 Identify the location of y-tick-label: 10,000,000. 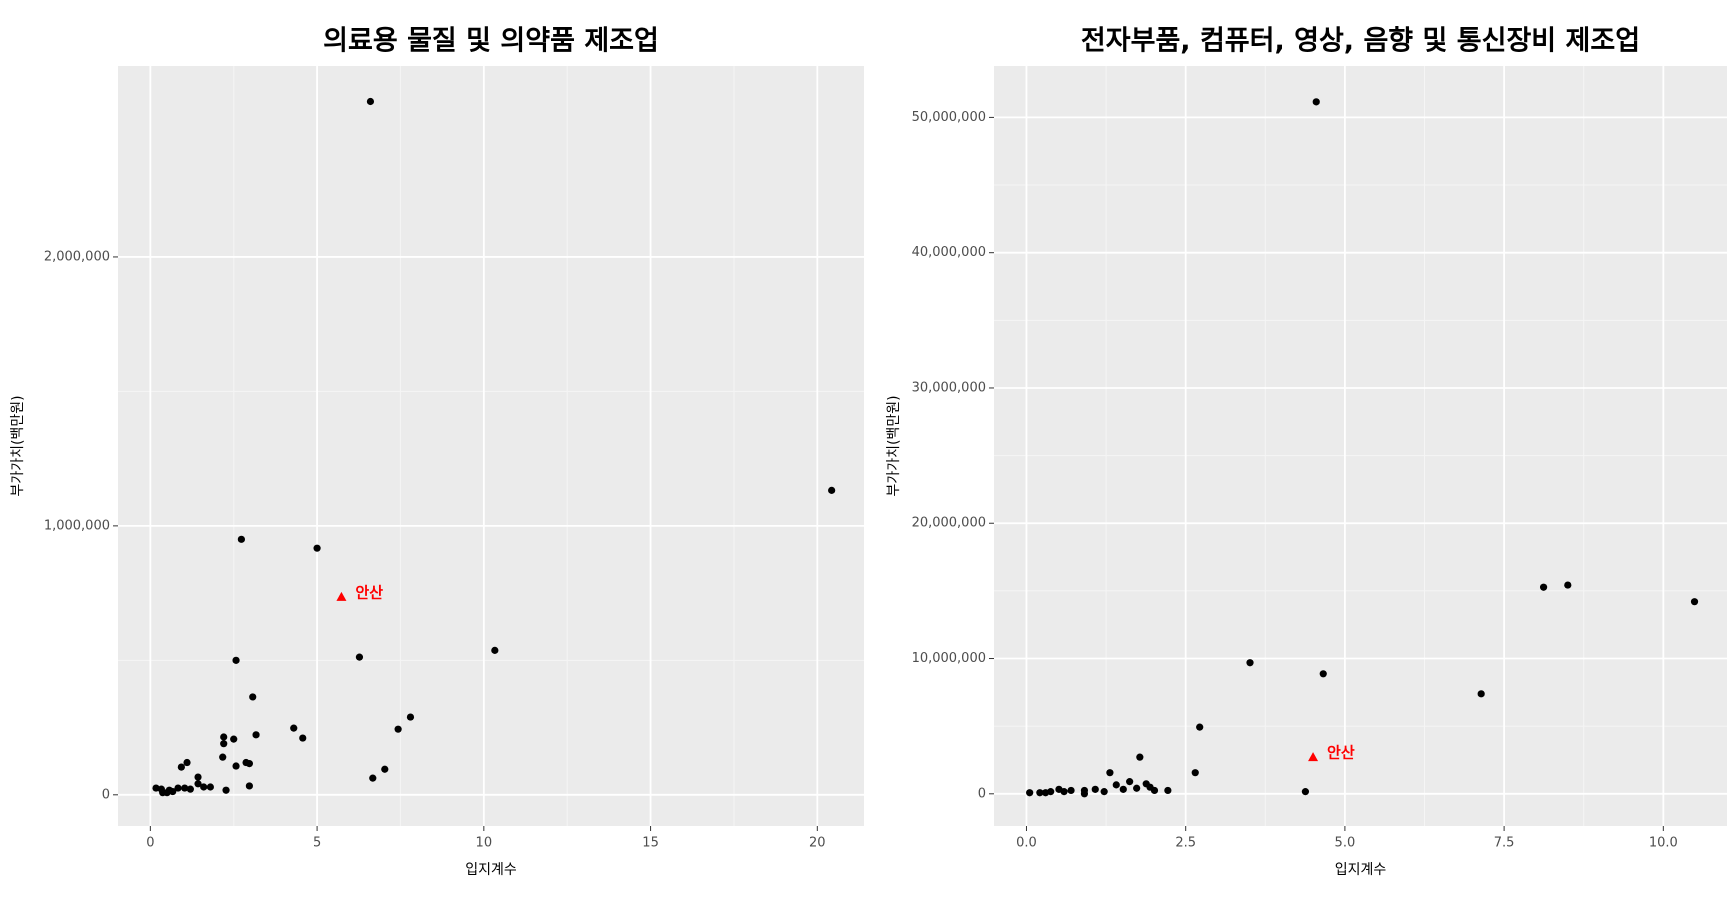
(949, 658).